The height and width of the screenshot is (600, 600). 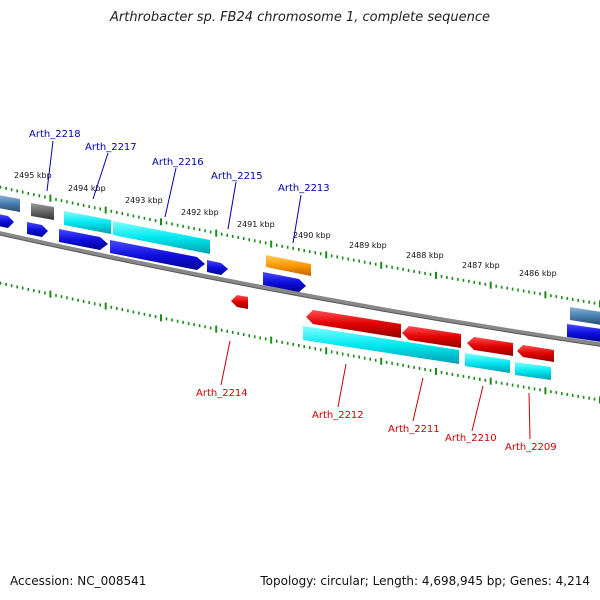 I want to click on gene-feature-2216b, so click(x=161, y=237).